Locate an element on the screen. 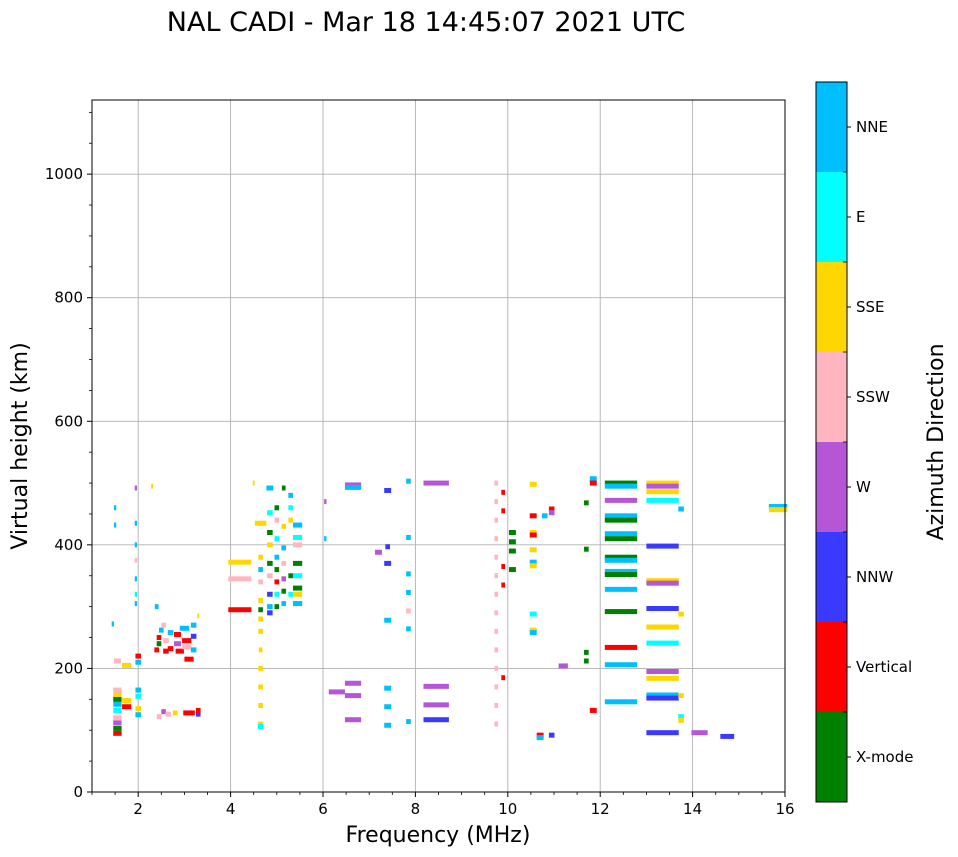  colorbar-swatch-nnw is located at coordinates (831, 577).